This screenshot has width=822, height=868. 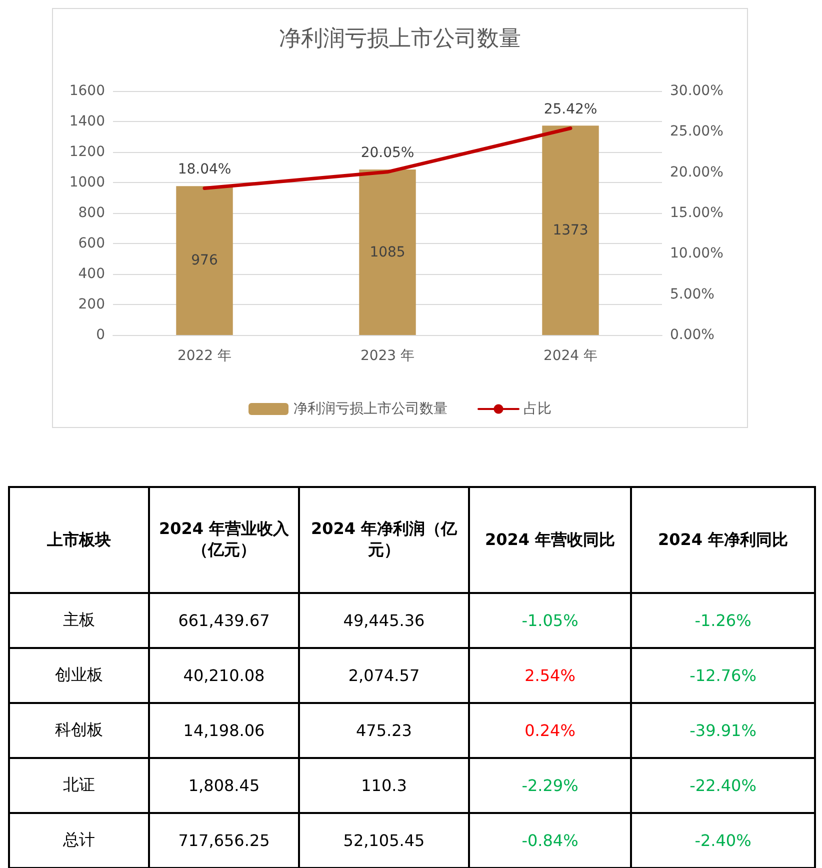 What do you see at coordinates (550, 730) in the screenshot?
I see `text: 0.24%` at bounding box center [550, 730].